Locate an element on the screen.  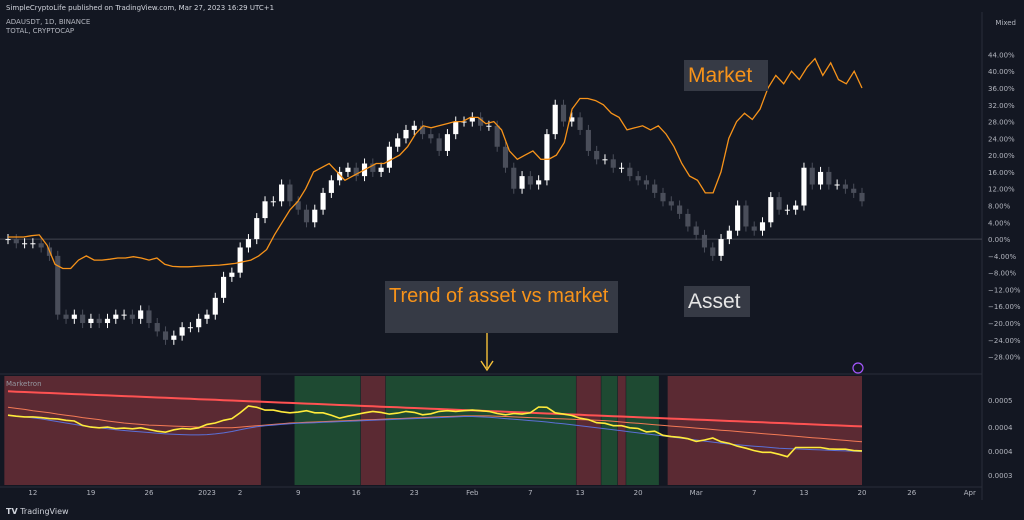
x-tick-label: 20 is located at coordinates (638, 493).